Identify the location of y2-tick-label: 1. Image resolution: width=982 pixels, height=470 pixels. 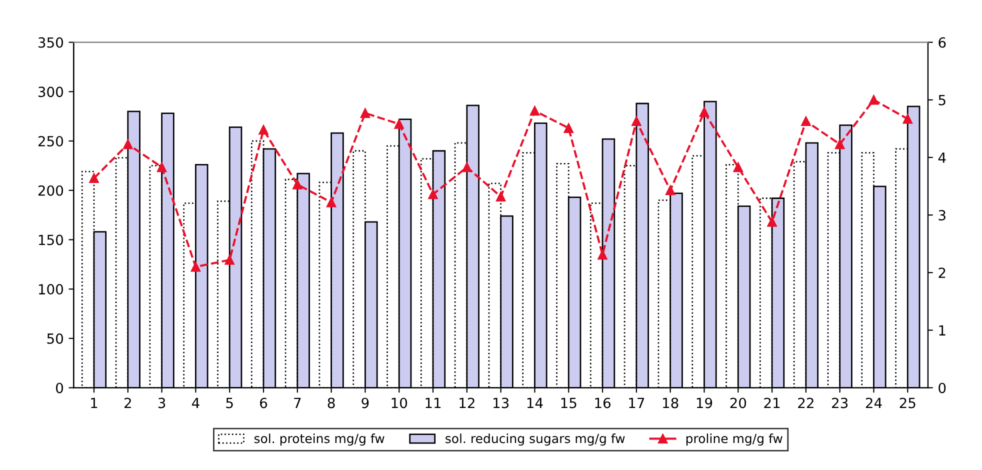
(942, 330).